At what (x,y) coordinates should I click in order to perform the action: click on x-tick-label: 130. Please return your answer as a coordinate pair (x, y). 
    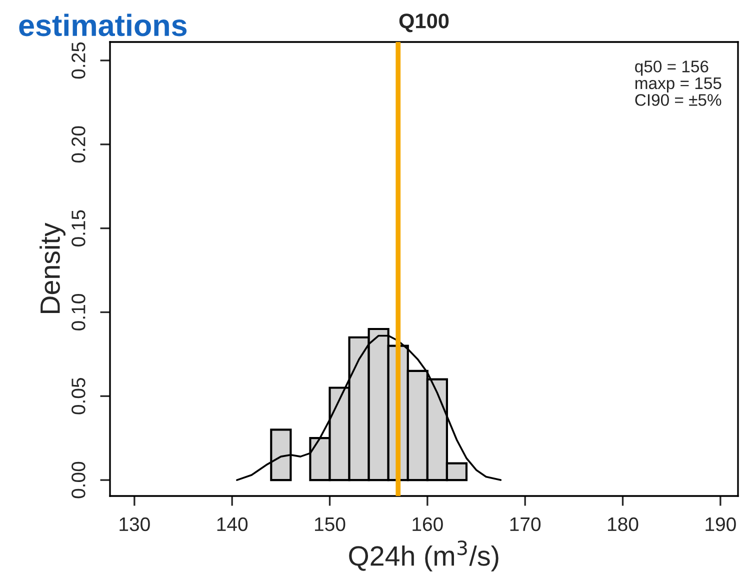
    Looking at the image, I should click on (135, 524).